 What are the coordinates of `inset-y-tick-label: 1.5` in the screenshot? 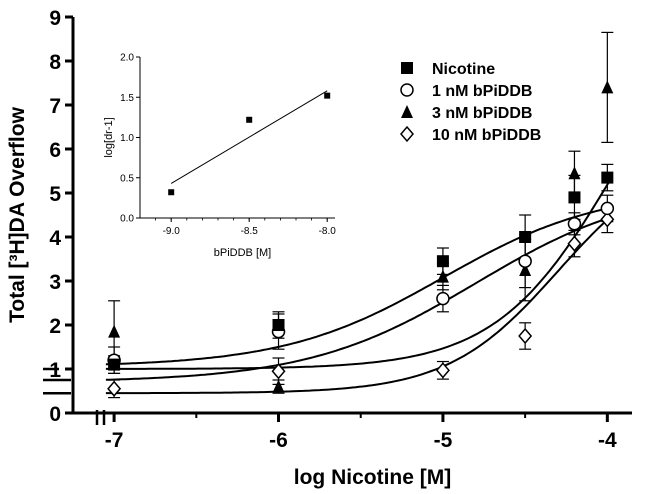 It's located at (127, 98).